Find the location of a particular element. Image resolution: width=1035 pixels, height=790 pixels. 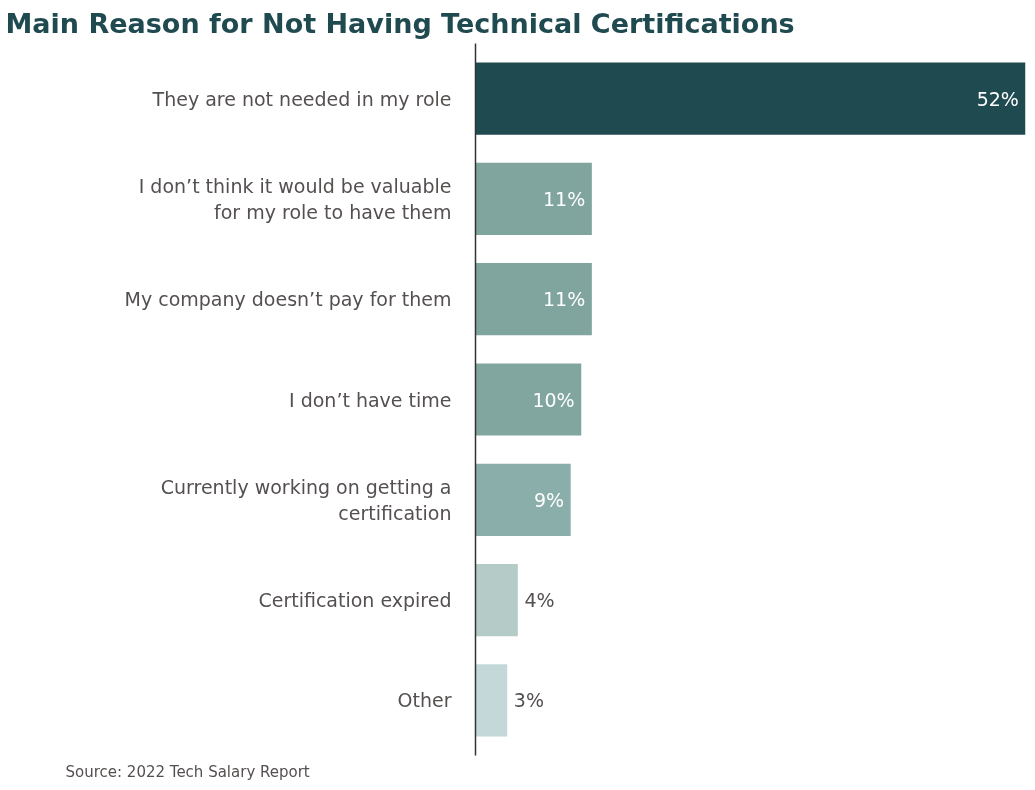

y-tick-label: Other is located at coordinates (424, 700).